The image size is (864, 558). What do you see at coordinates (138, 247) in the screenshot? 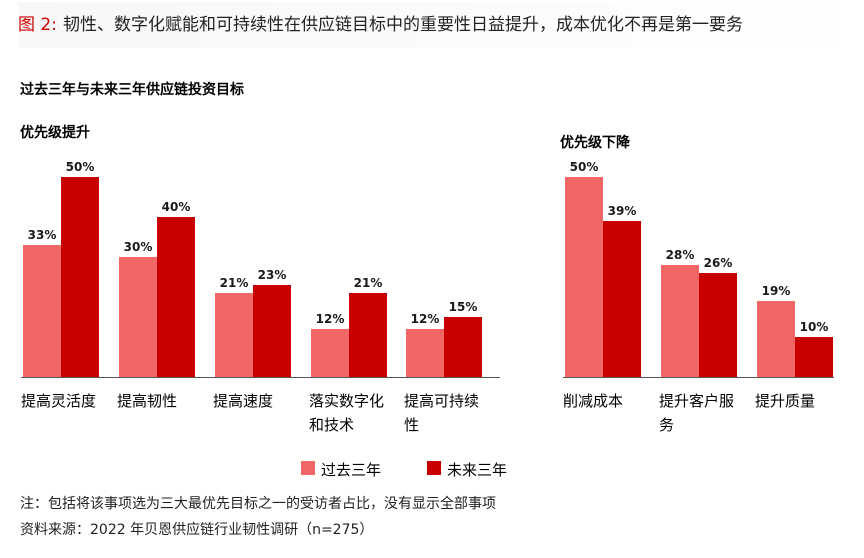
I see `data-label: 30%` at bounding box center [138, 247].